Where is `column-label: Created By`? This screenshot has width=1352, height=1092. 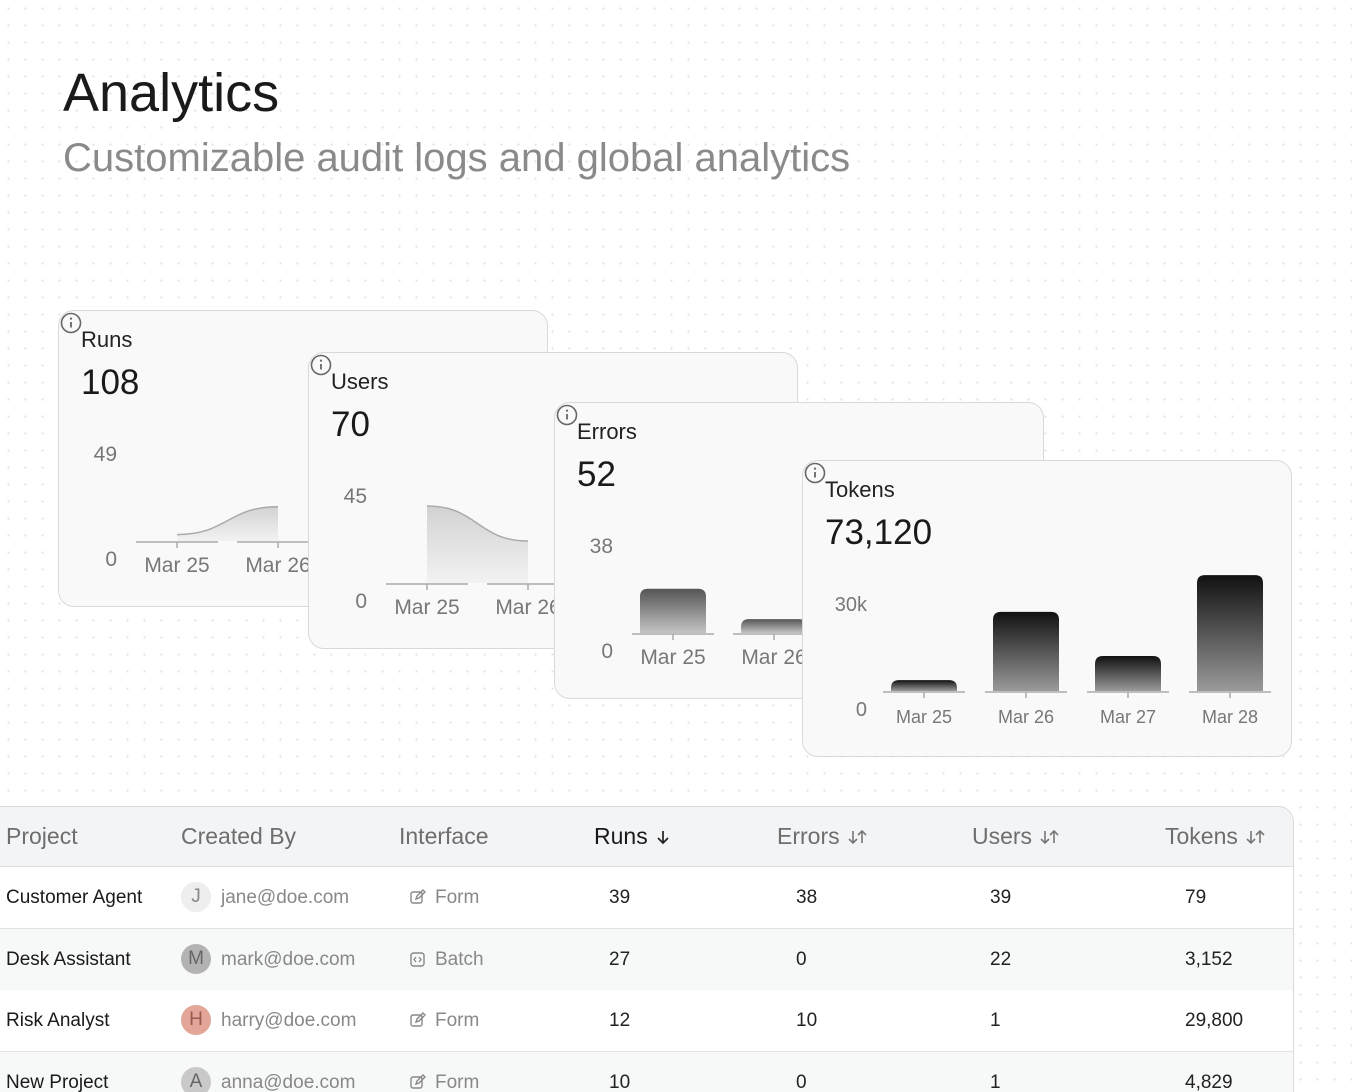
column-label: Created By is located at coordinates (239, 836).